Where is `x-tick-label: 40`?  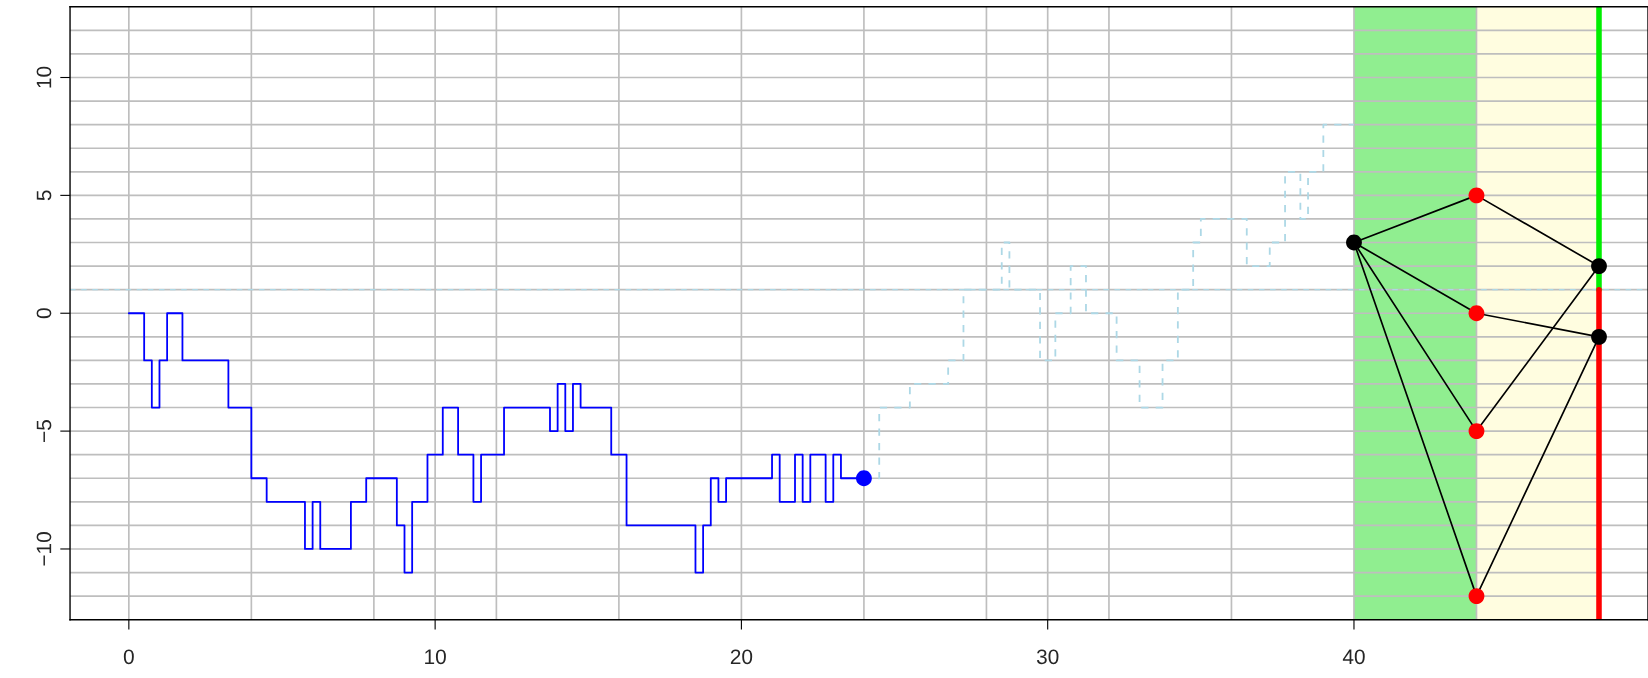
x-tick-label: 40 is located at coordinates (1353, 657).